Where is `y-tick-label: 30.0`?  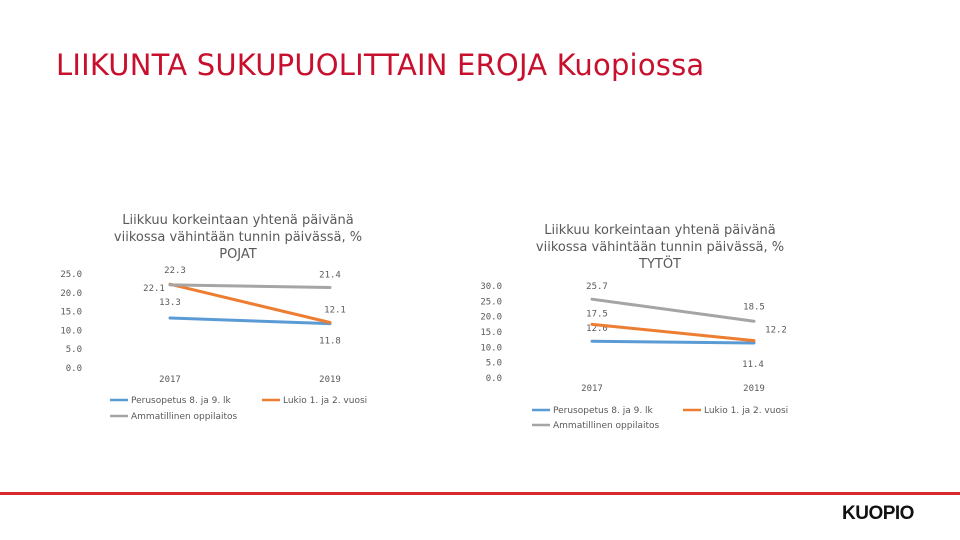
y-tick-label: 30.0 is located at coordinates (491, 287).